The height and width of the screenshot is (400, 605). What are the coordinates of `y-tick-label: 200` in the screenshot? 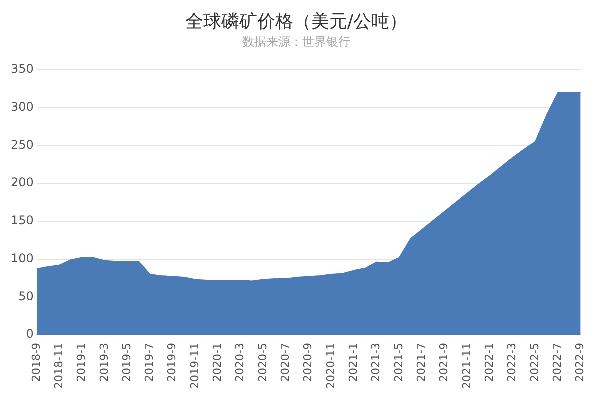 It's located at (22, 183).